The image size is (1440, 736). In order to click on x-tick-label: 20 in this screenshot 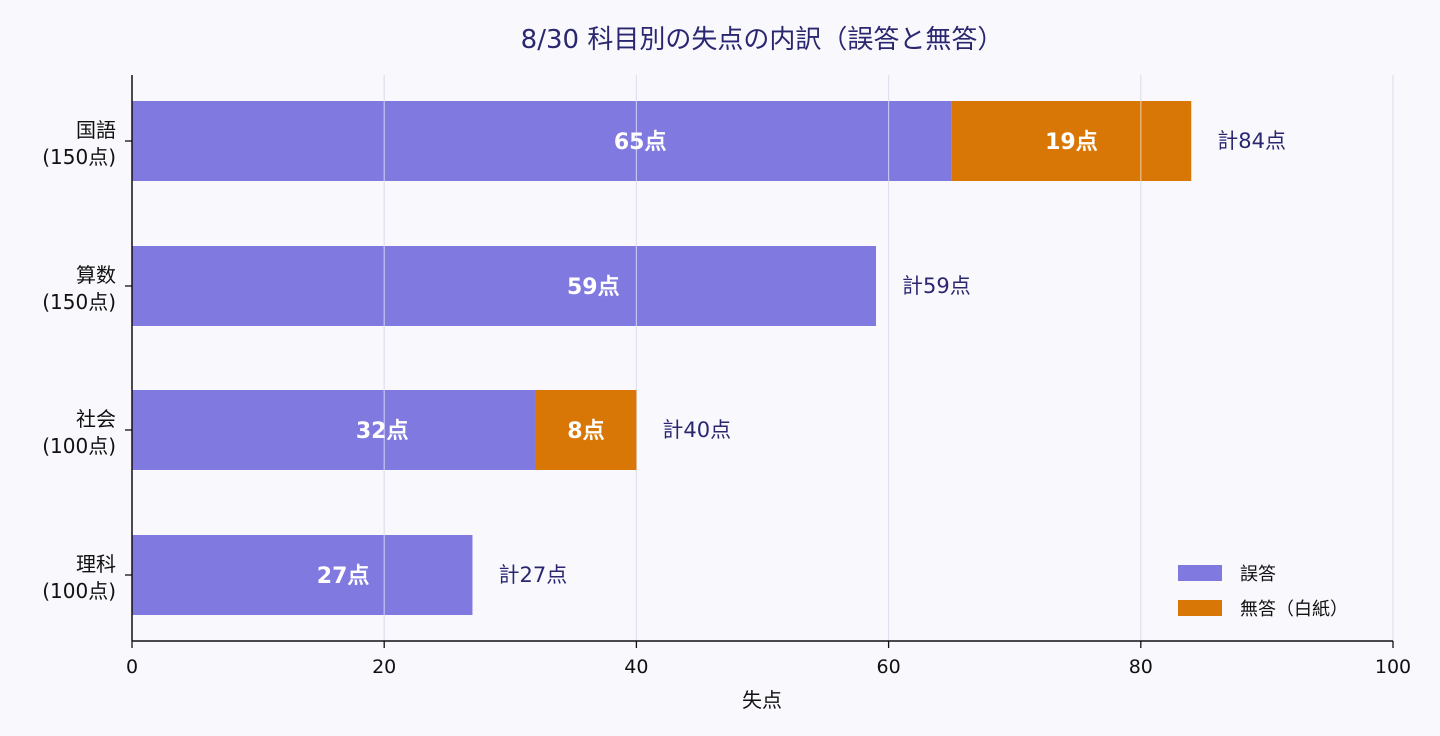, I will do `click(384, 667)`.